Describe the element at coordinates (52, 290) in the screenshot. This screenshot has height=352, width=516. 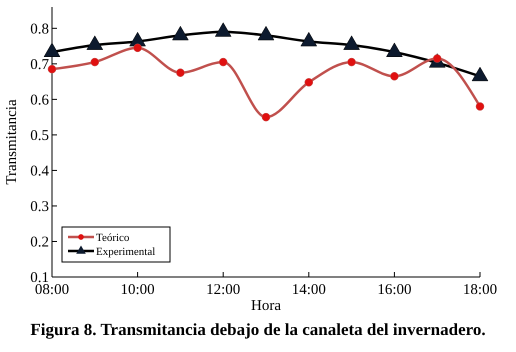
I see `x-tick-label: 08:00` at that location.